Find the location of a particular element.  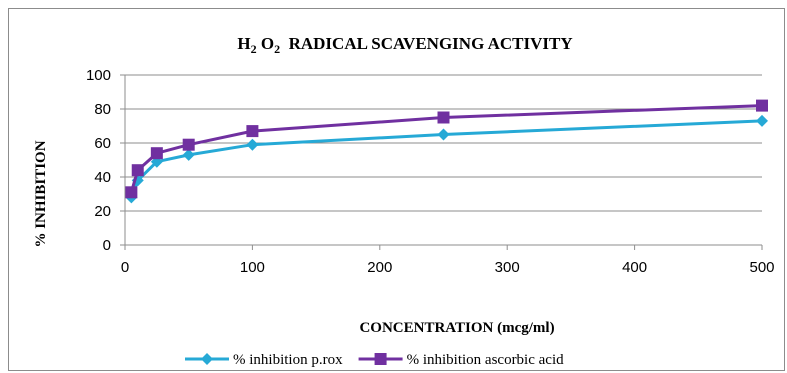

y-tick-label: 40 is located at coordinates (102, 177).